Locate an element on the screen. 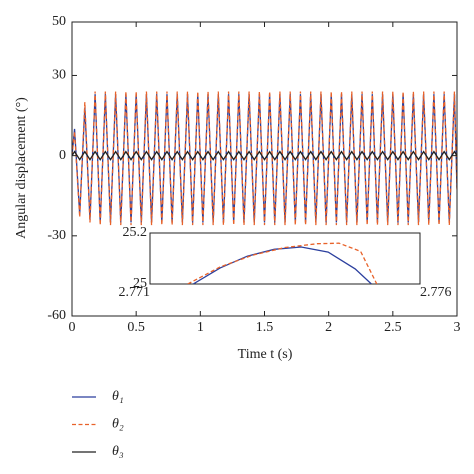 The image size is (474, 474). y-tick-label: 0 is located at coordinates (62, 155).